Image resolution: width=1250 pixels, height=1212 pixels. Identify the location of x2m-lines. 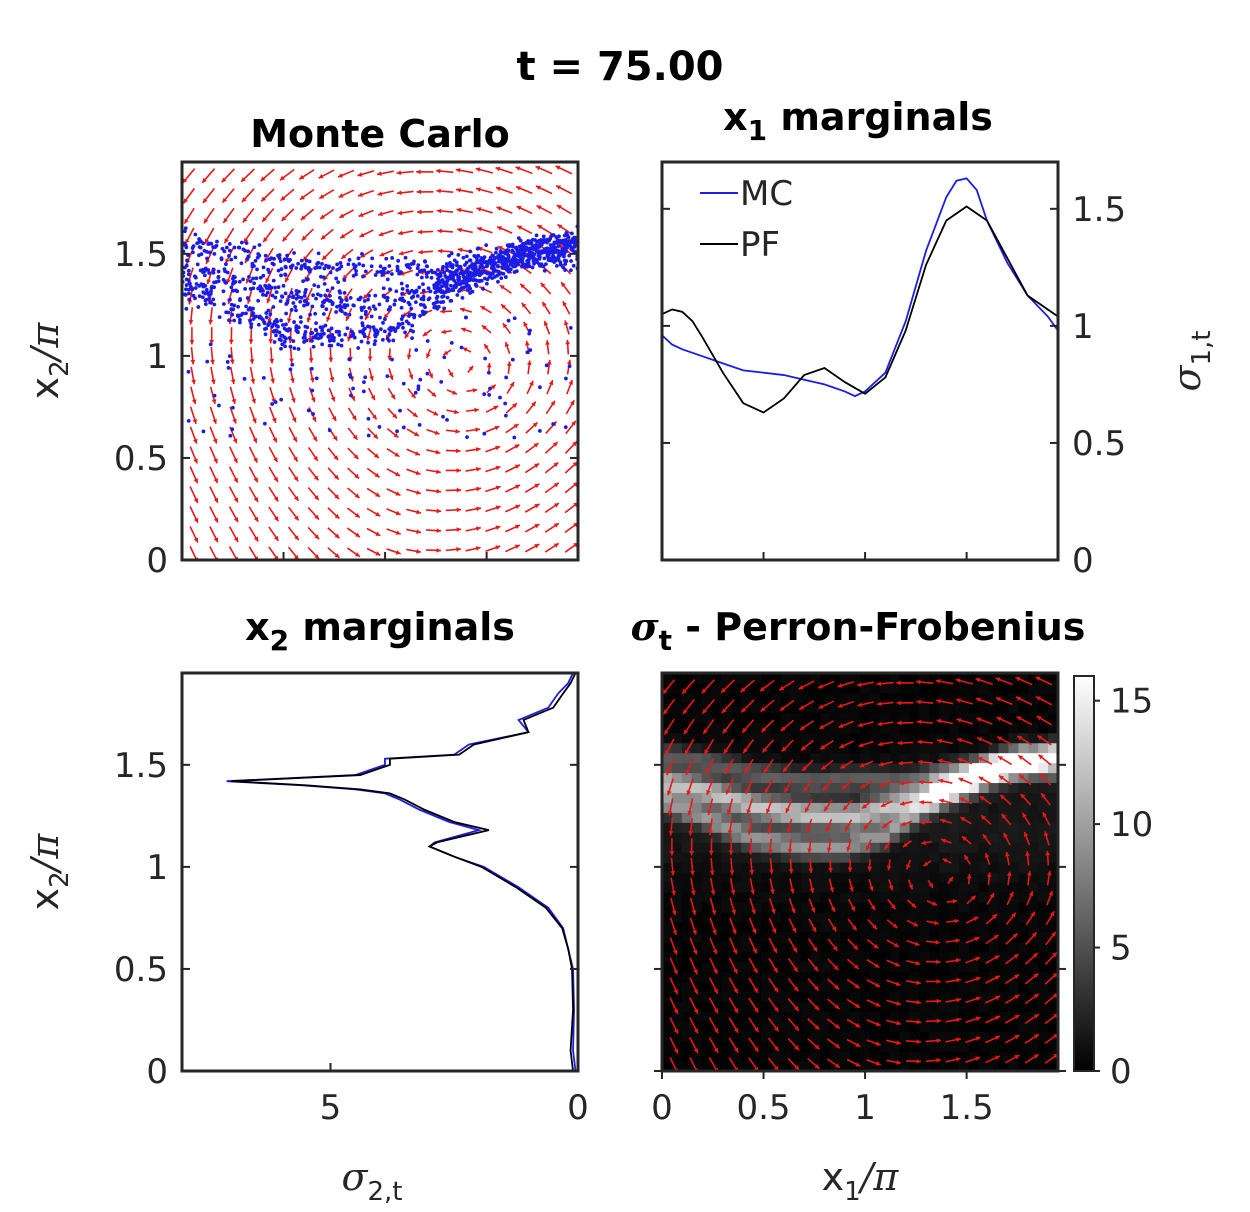
(401, 872).